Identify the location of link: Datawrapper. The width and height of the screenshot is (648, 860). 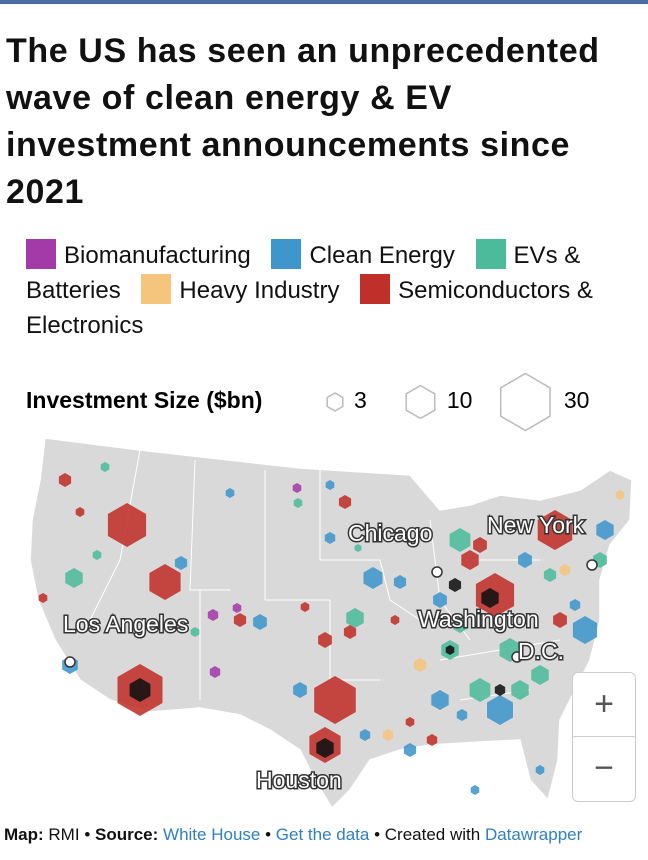
(533, 834).